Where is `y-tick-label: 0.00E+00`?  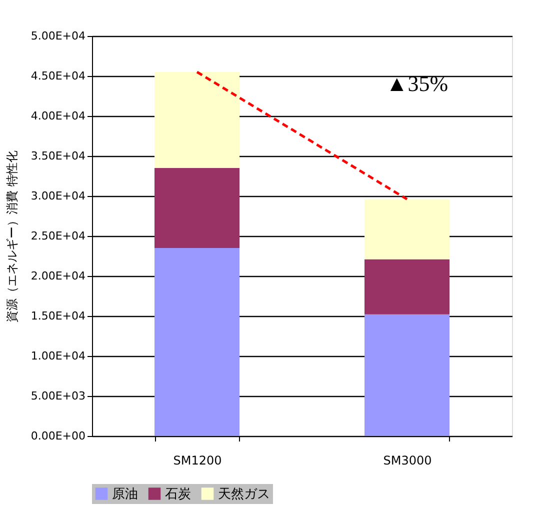 y-tick-label: 0.00E+00 is located at coordinates (58, 436).